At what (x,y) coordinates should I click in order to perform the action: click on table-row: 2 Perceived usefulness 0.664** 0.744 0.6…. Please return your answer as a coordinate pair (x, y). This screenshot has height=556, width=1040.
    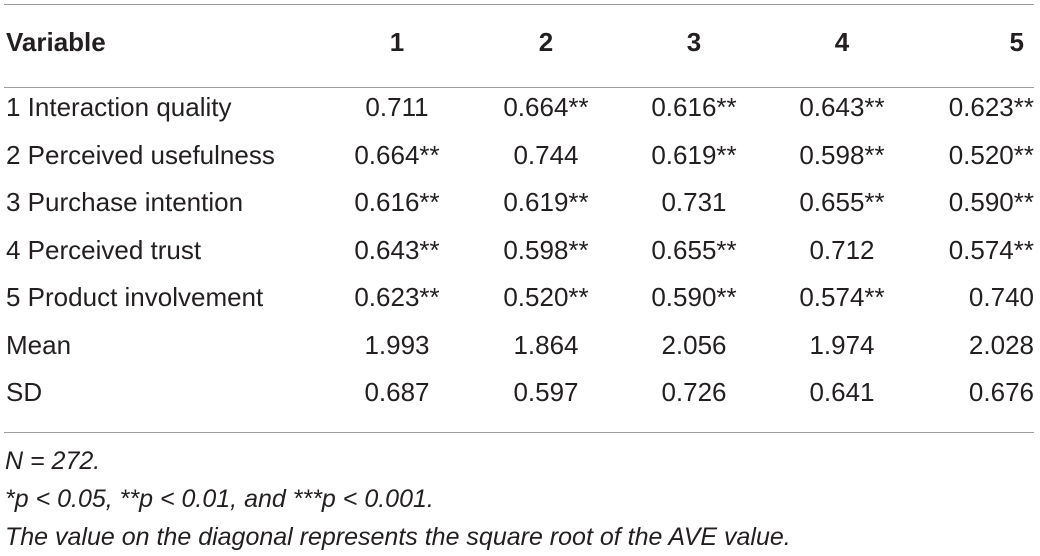
    Looking at the image, I should click on (519, 156).